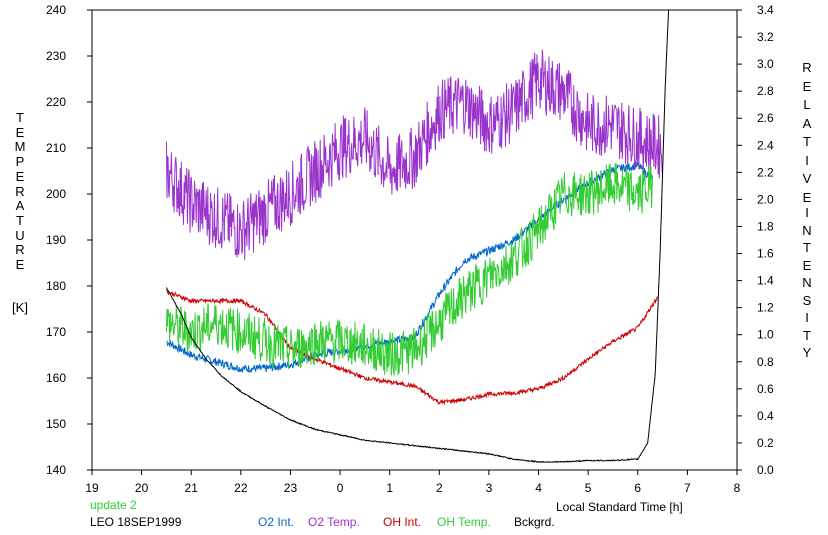 The height and width of the screenshot is (535, 828). What do you see at coordinates (20, 206) in the screenshot?
I see `y-left-label-letter: A` at bounding box center [20, 206].